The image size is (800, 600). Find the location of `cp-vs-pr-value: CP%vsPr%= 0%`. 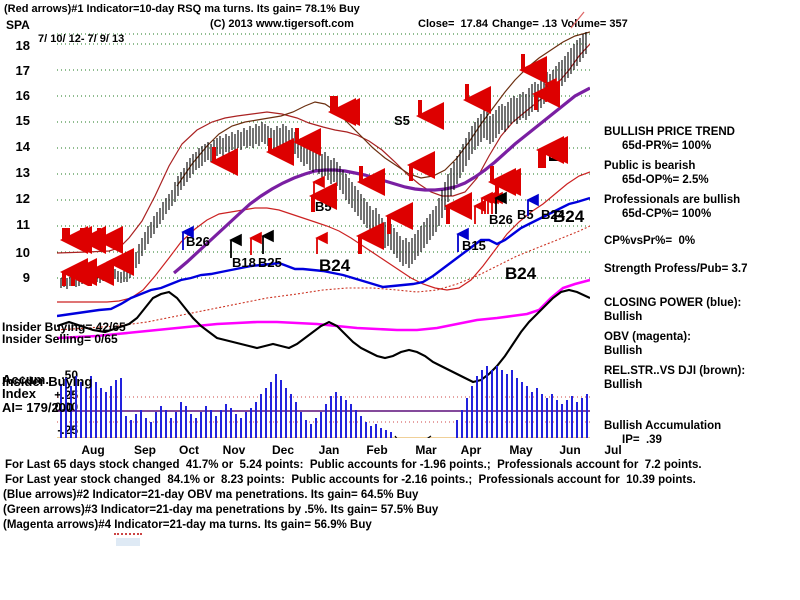

cp-vs-pr-value: CP%vsPr%= 0% is located at coordinates (650, 241).